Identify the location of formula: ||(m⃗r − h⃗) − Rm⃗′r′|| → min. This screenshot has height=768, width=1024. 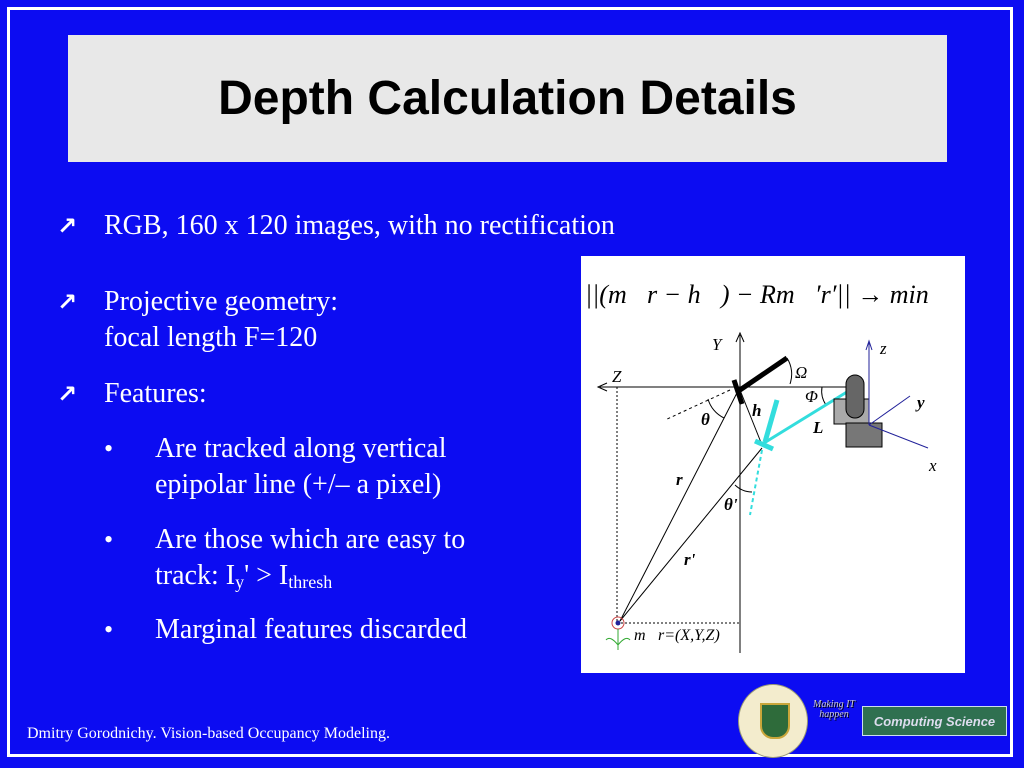
(757, 294).